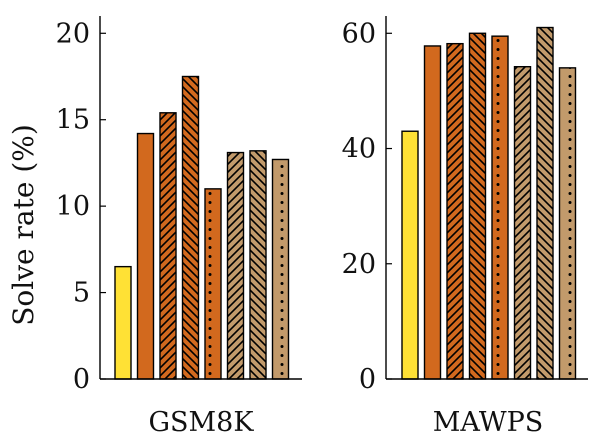  Describe the element at coordinates (359, 33) in the screenshot. I see `y-tick-label-mawps-60: 60` at that location.